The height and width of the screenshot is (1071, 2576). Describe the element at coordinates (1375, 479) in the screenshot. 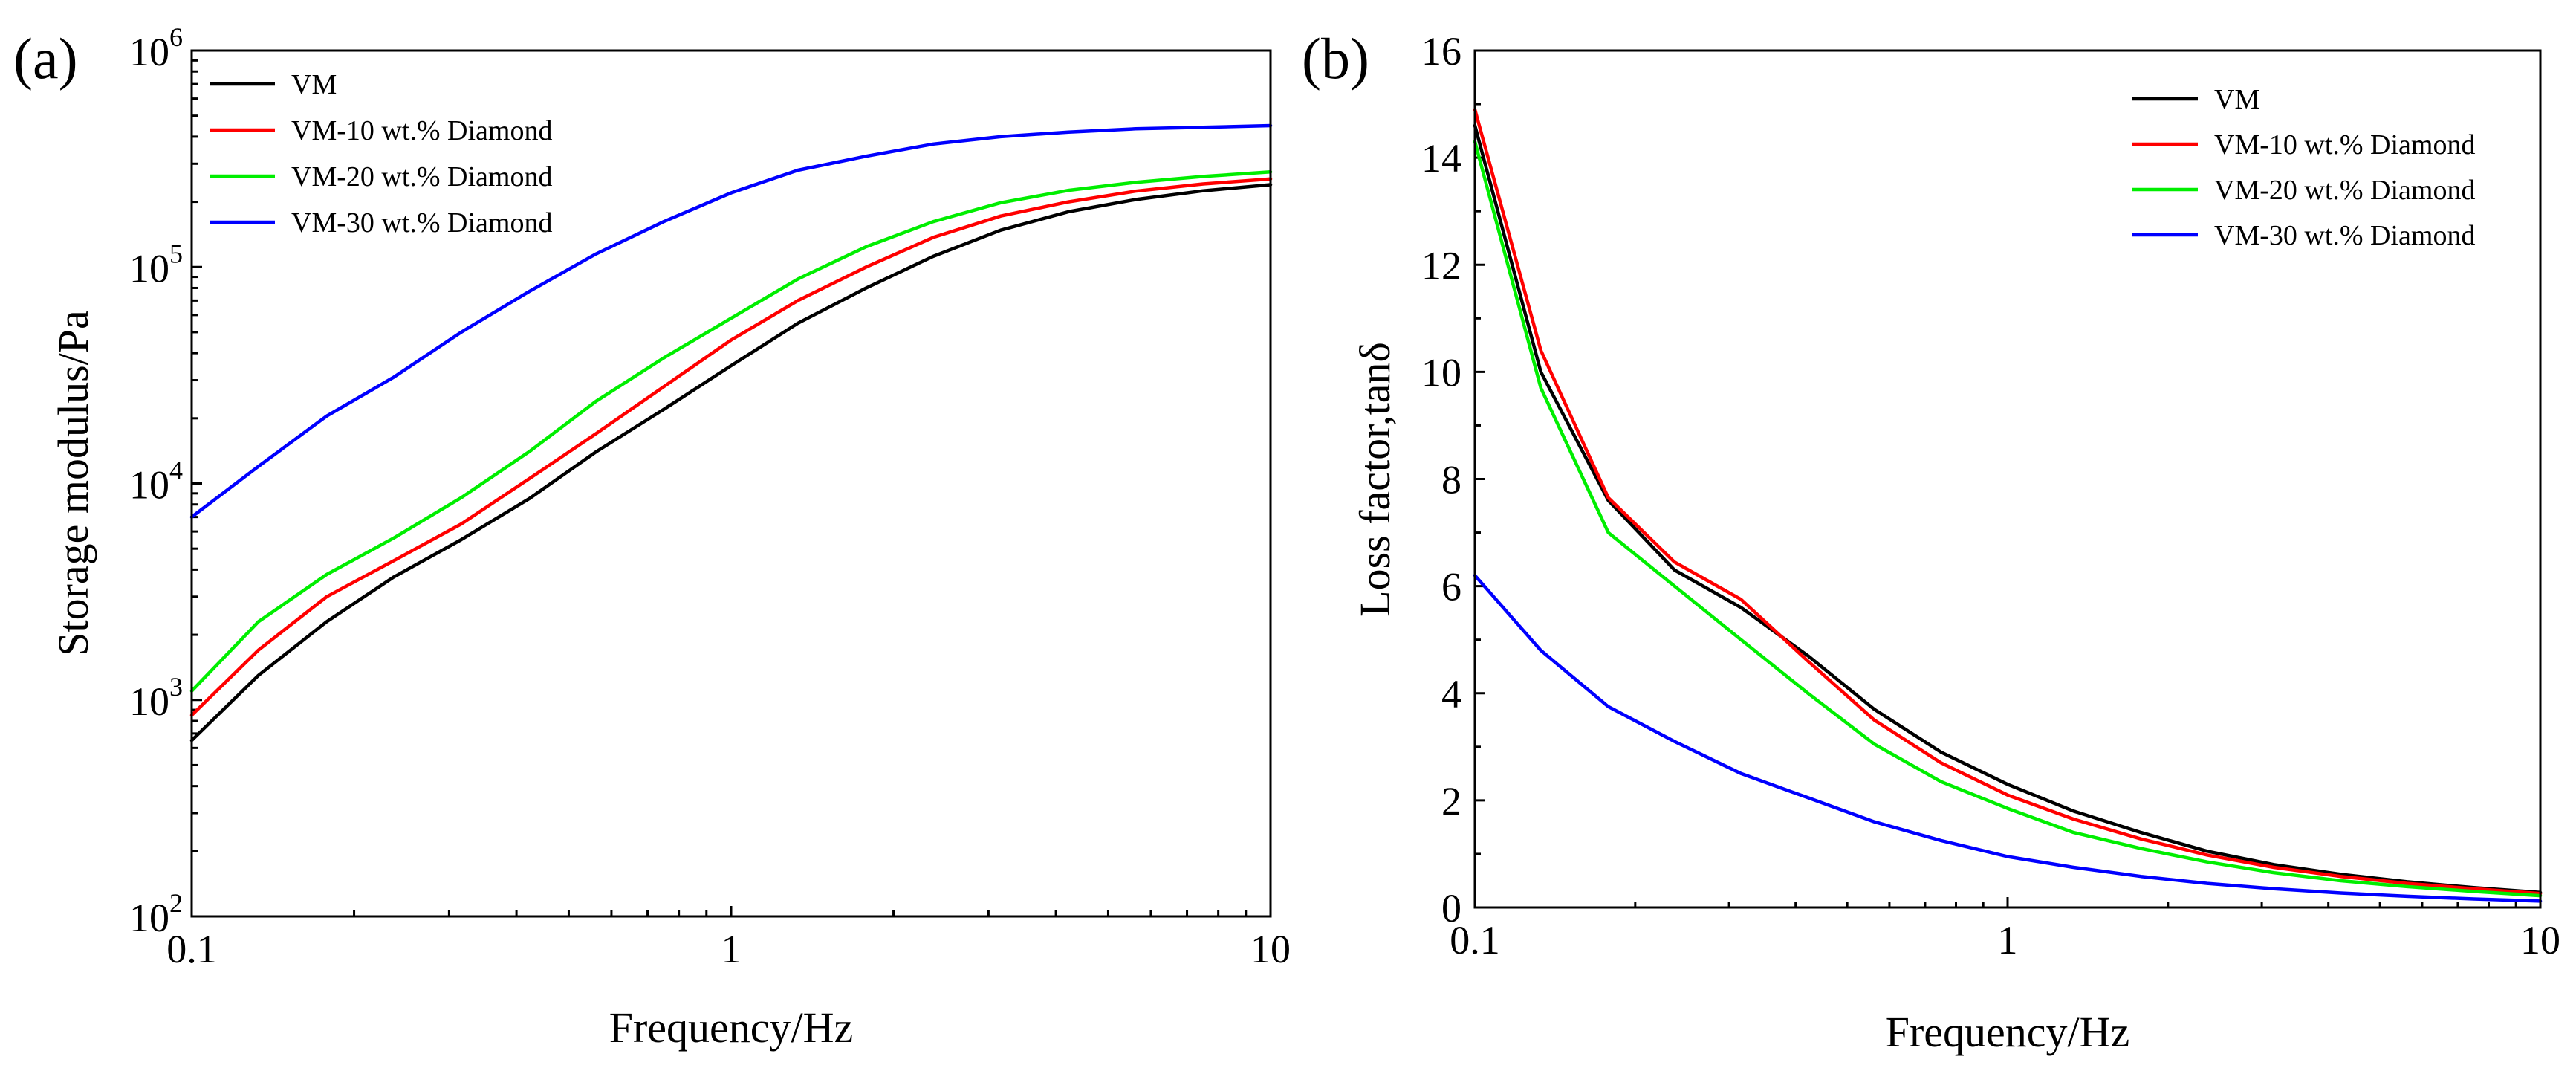

I see `panel-b-y-axis-title: Loss factor,tanδ` at that location.